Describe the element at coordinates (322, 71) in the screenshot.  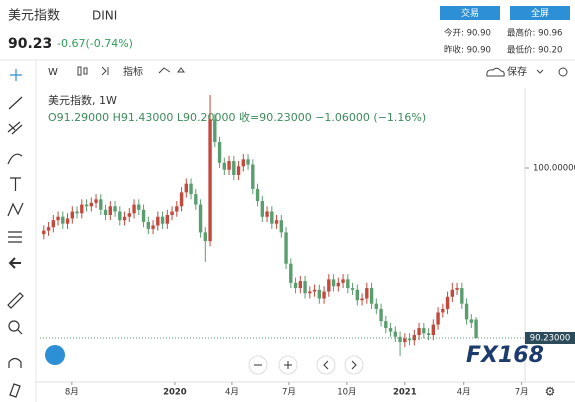
I see `toolbar-icons` at that location.